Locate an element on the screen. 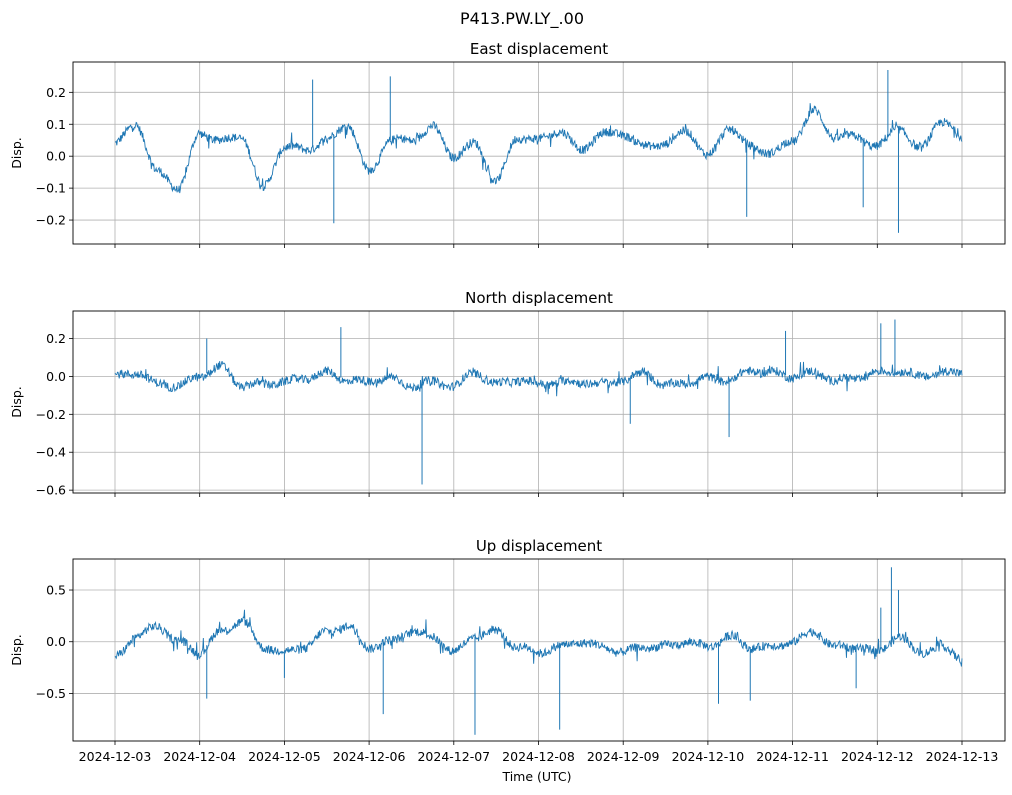  panel-title: East displacement is located at coordinates (539, 49).